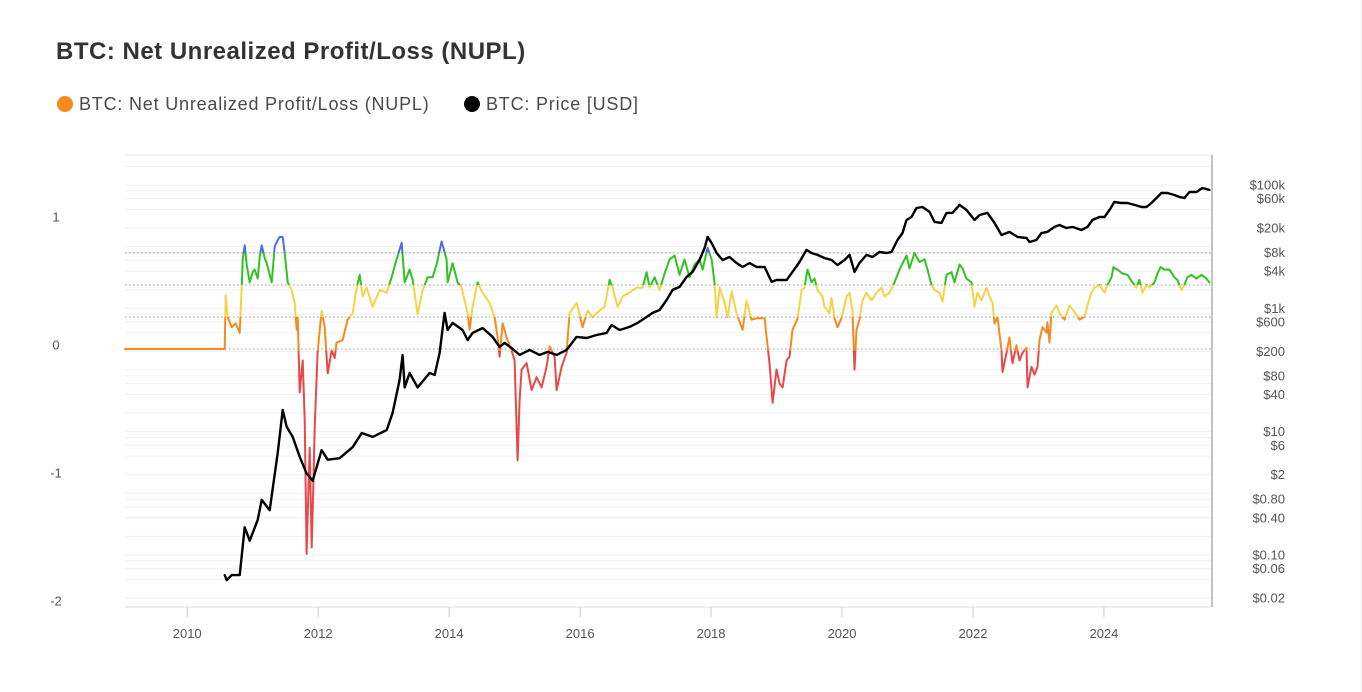  What do you see at coordinates (187, 633) in the screenshot?
I see `x-tick-label: 2010` at bounding box center [187, 633].